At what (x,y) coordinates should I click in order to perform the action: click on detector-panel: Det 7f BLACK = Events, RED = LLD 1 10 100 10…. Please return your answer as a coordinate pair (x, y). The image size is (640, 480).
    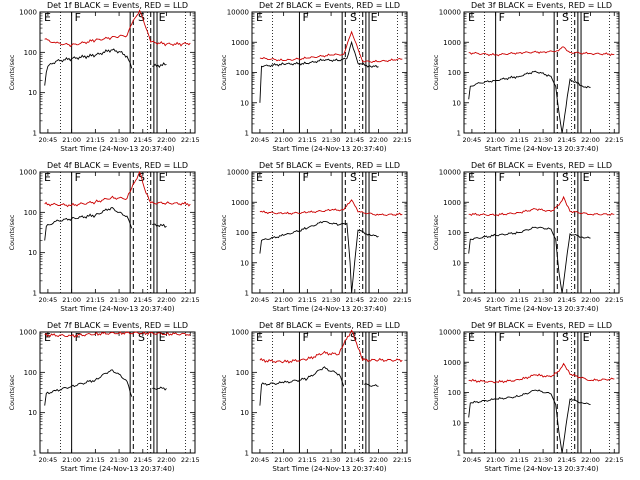
    Looking at the image, I should click on (104, 397).